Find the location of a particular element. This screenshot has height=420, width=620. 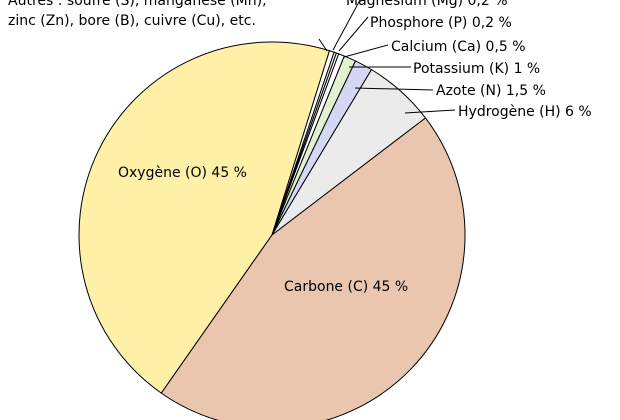

label-nitrogen: Azote (N) 1,5 % is located at coordinates (491, 91).